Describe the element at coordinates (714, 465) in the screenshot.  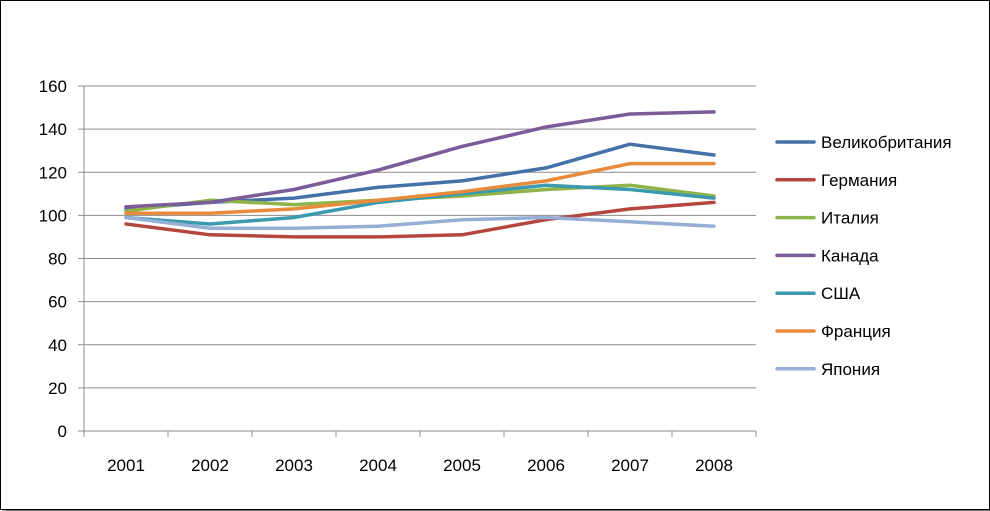
I see `x-tick-label: 2008` at that location.